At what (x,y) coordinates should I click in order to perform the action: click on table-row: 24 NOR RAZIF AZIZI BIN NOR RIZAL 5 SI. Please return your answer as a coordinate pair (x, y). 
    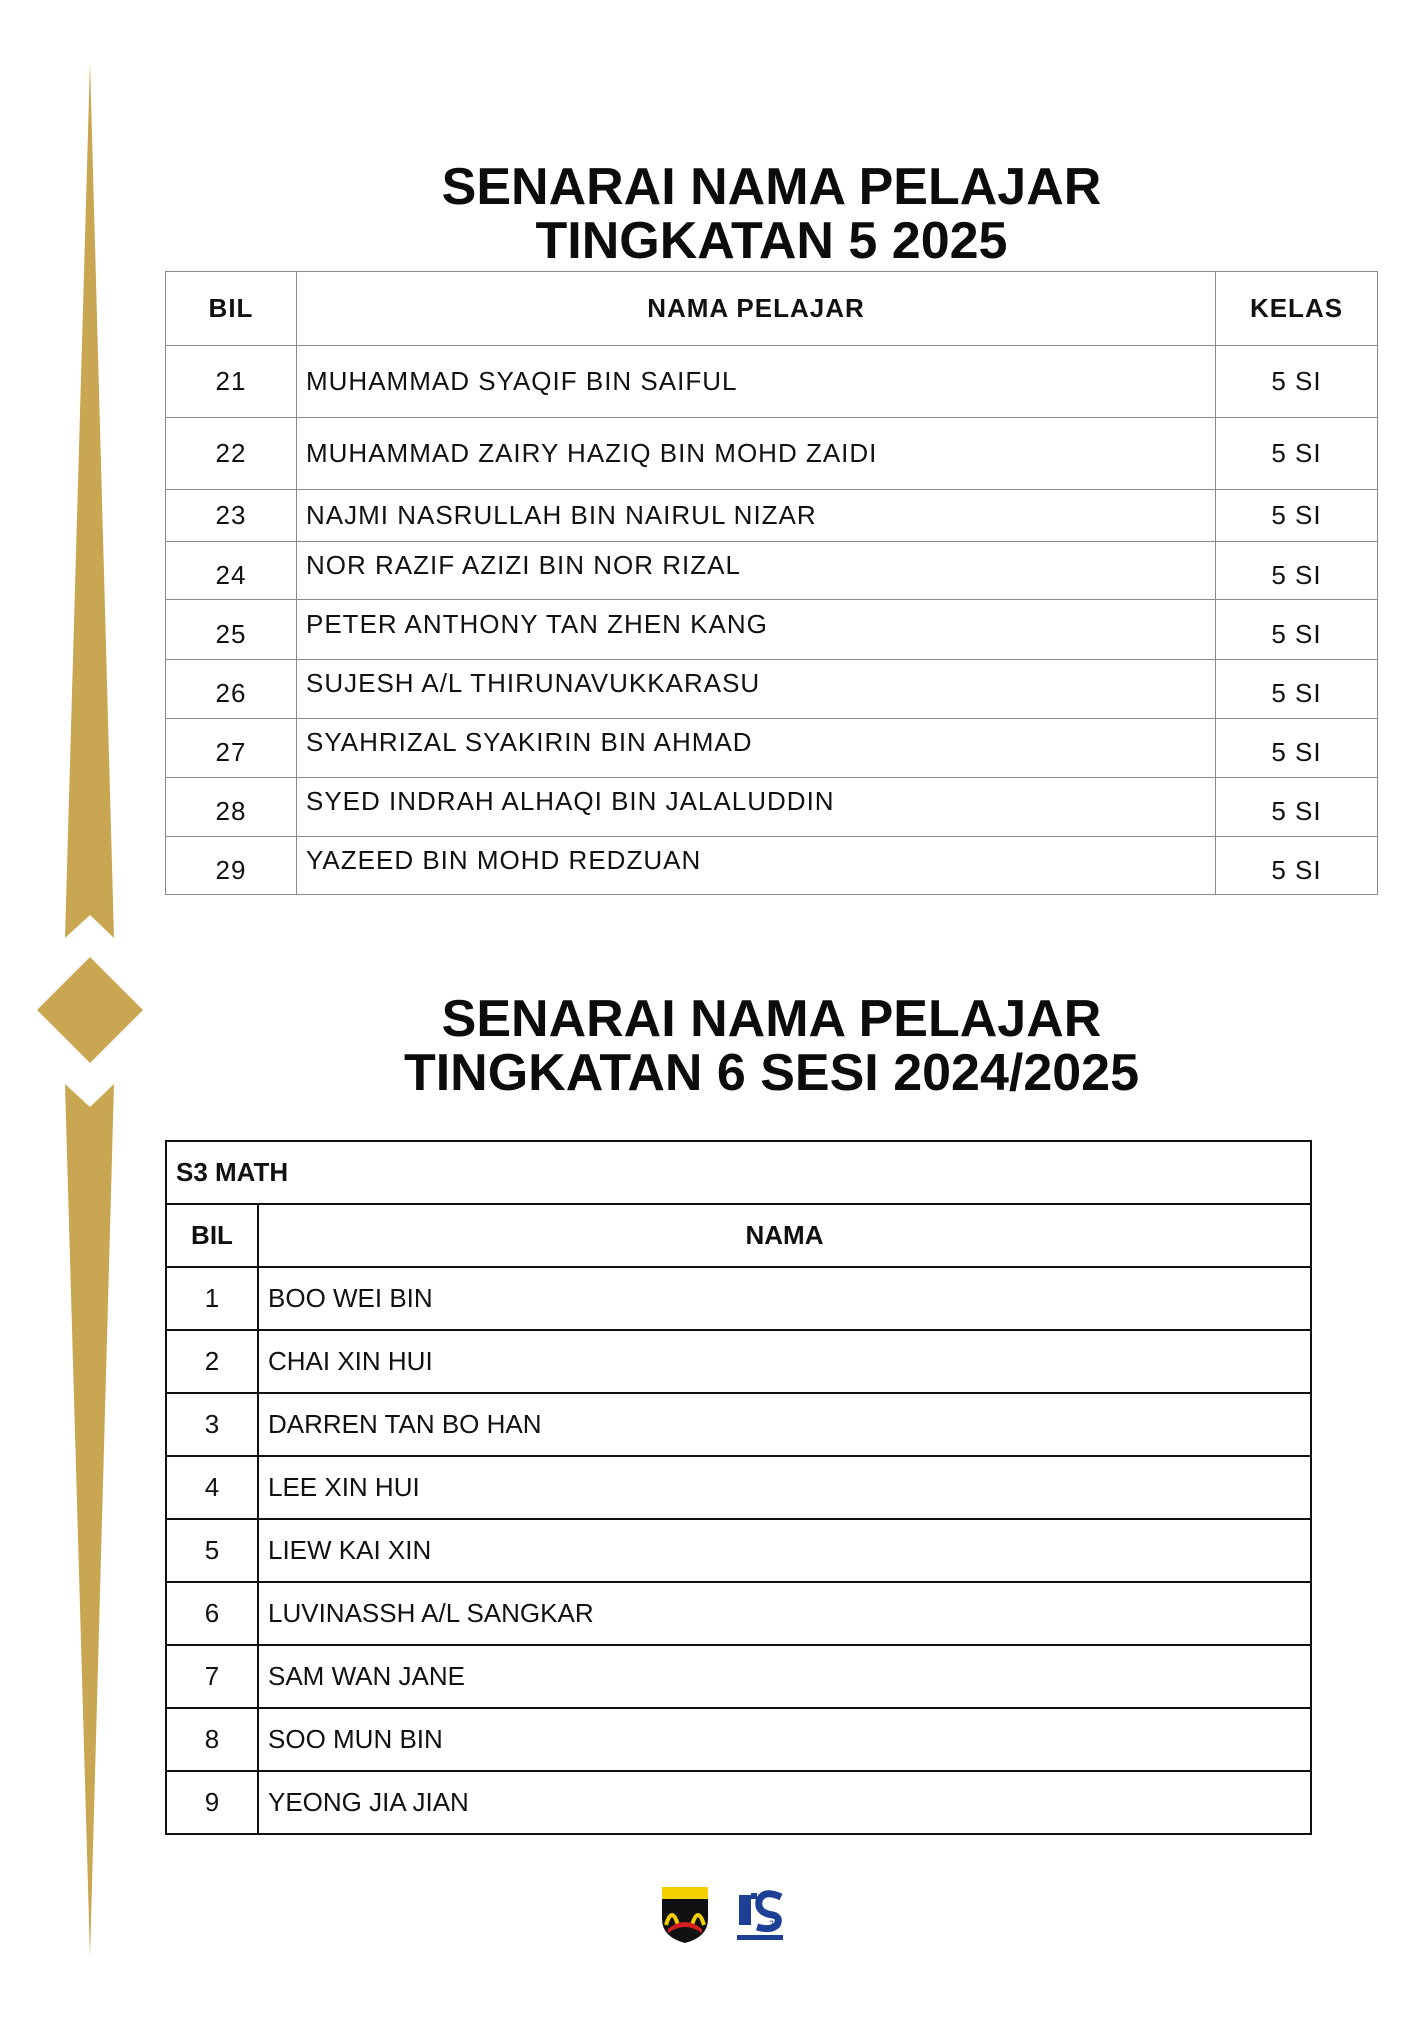
    Looking at the image, I should click on (771, 570).